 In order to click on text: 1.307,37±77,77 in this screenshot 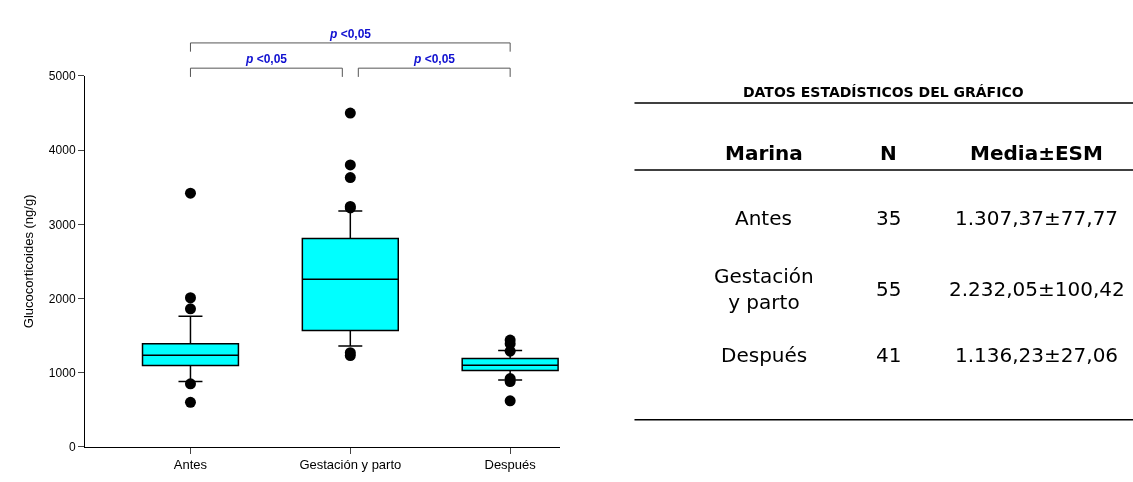, I will do `click(1037, 218)`.